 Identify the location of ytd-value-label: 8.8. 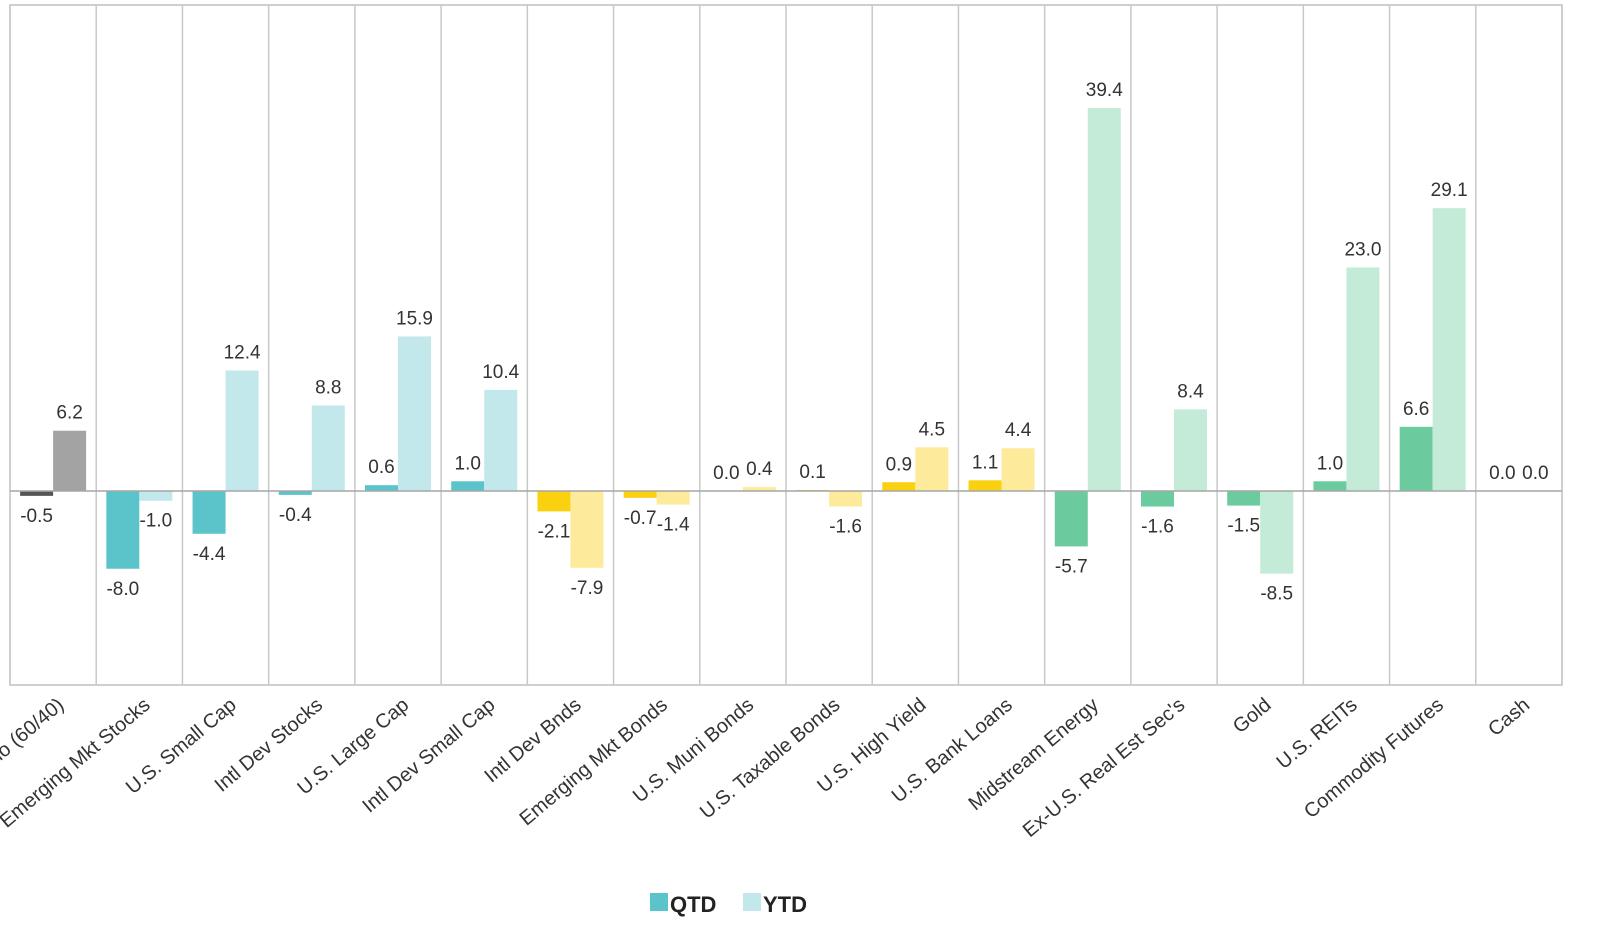
(328, 387).